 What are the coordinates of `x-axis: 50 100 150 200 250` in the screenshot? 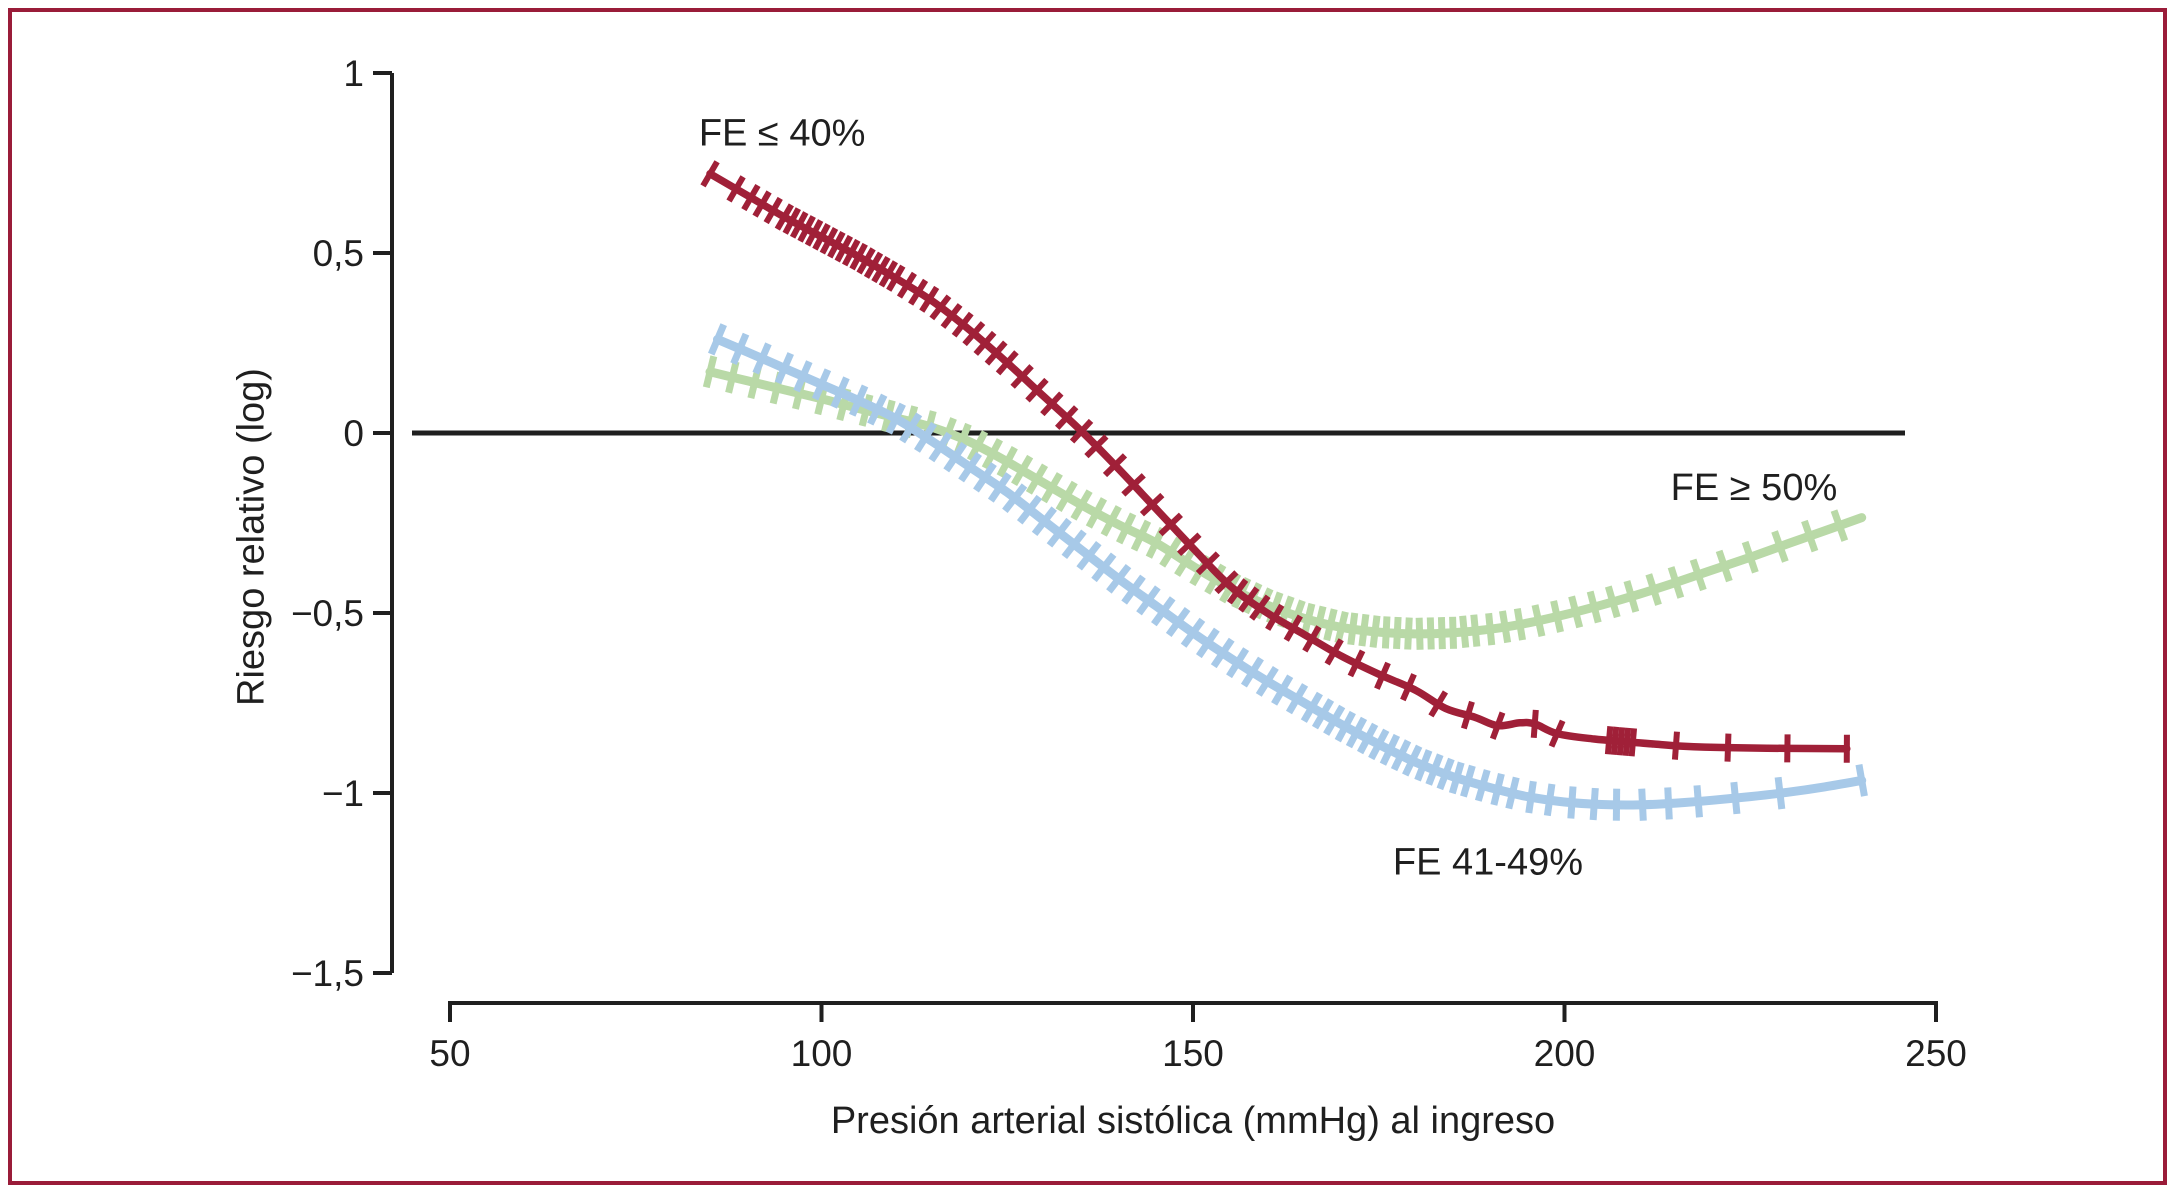 It's located at (1198, 1037).